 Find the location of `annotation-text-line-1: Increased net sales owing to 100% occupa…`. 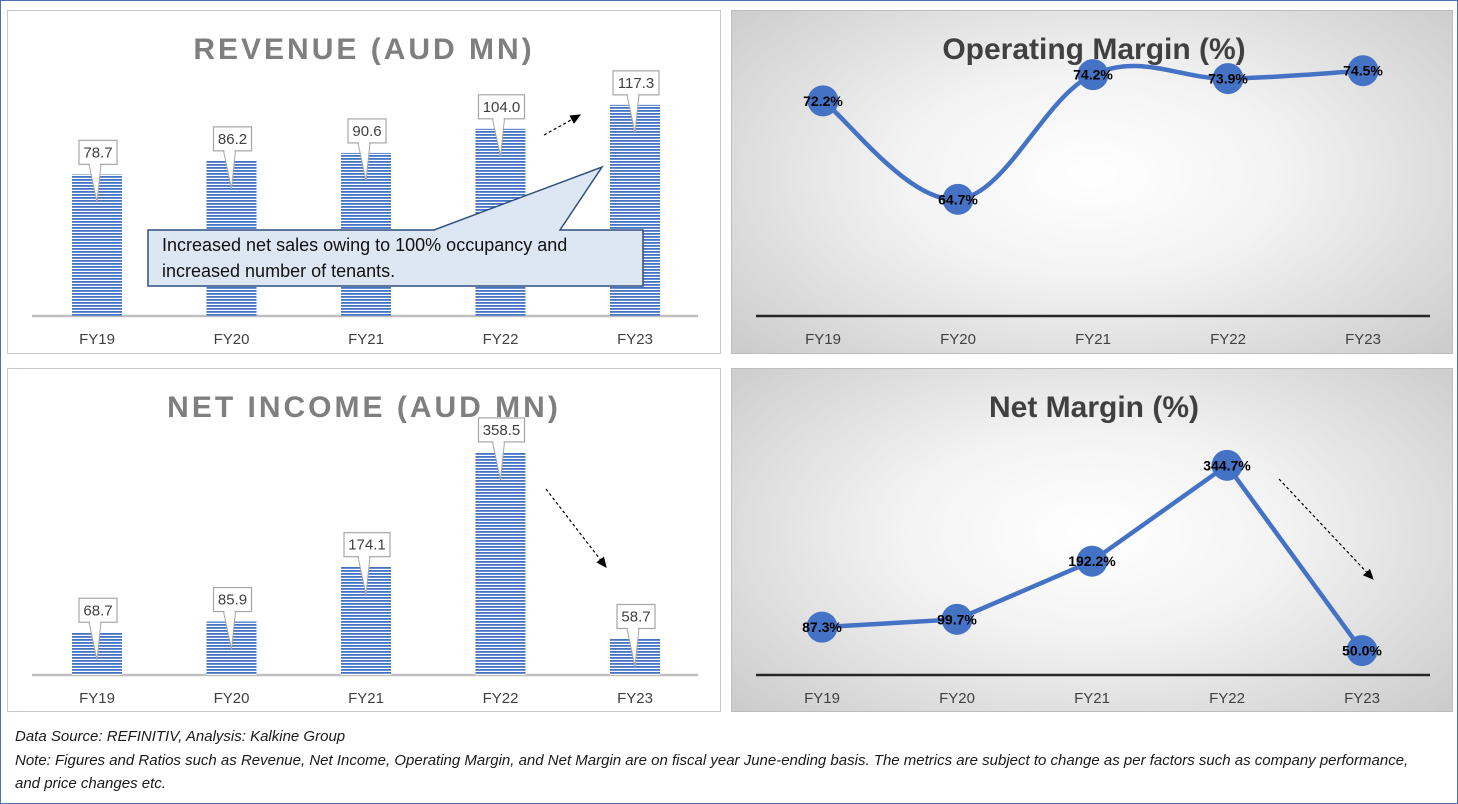

annotation-text-line-1: Increased net sales owing to 100% occupa… is located at coordinates (364, 245).